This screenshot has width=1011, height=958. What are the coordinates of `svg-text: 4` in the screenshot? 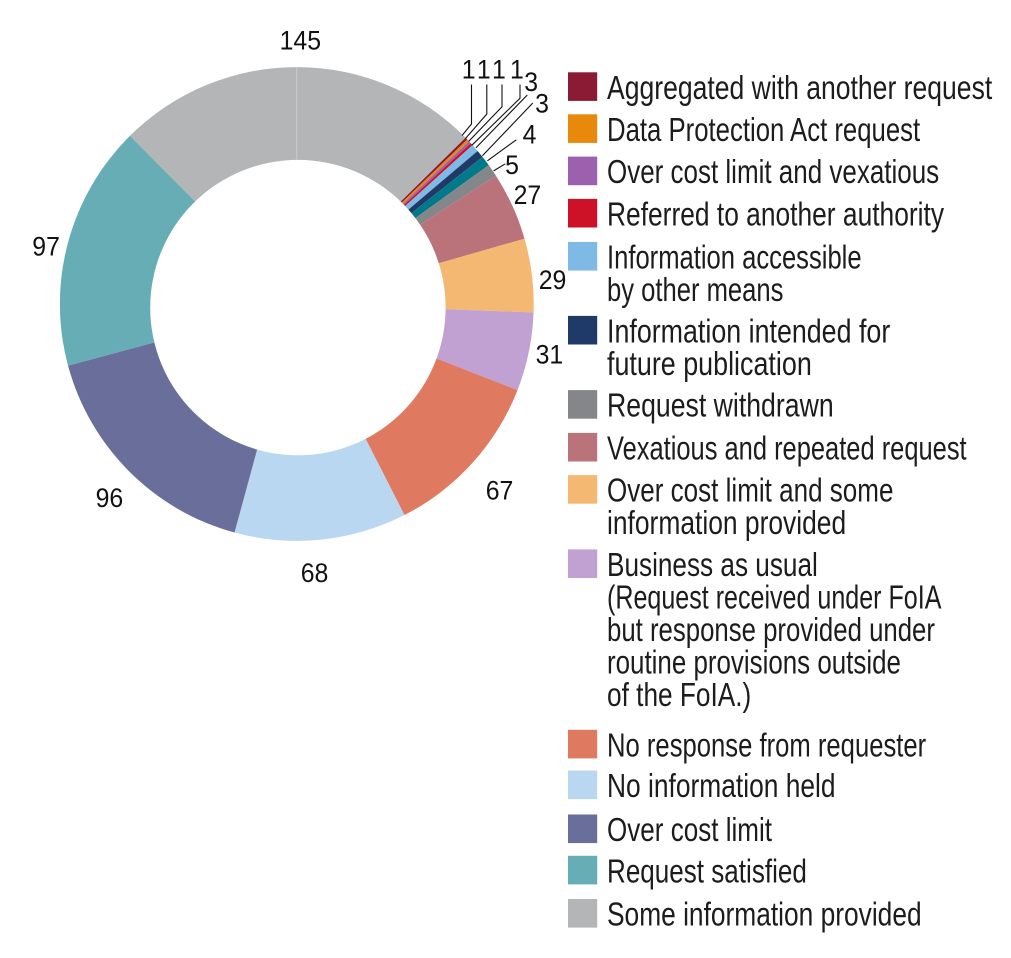 It's located at (530, 135).